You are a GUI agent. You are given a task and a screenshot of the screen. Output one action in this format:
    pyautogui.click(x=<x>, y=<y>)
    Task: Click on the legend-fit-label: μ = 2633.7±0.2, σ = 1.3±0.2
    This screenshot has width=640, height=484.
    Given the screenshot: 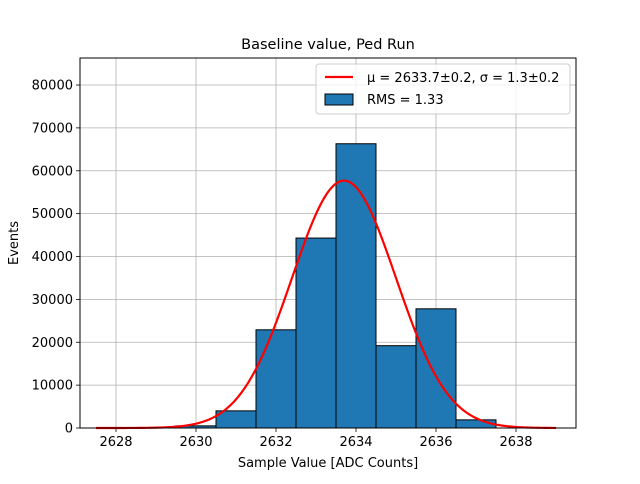 What is the action you would take?
    pyautogui.click(x=463, y=78)
    